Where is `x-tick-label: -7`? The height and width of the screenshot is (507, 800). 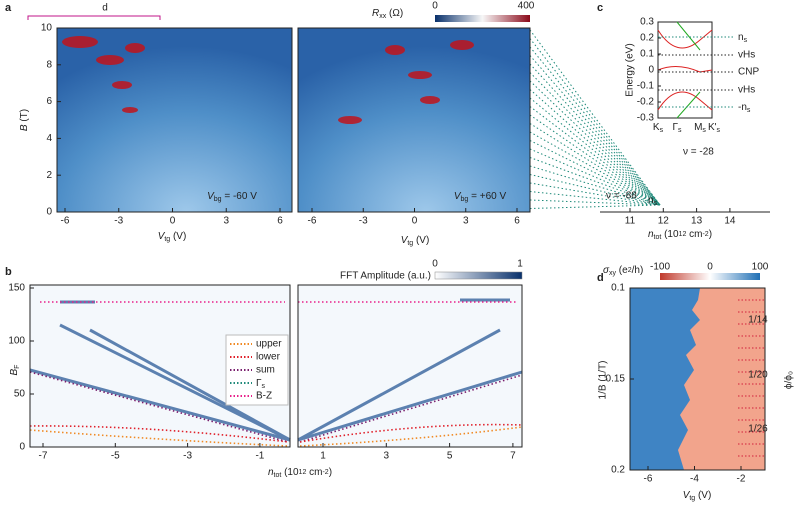
x-tick-label: -7 is located at coordinates (43, 456).